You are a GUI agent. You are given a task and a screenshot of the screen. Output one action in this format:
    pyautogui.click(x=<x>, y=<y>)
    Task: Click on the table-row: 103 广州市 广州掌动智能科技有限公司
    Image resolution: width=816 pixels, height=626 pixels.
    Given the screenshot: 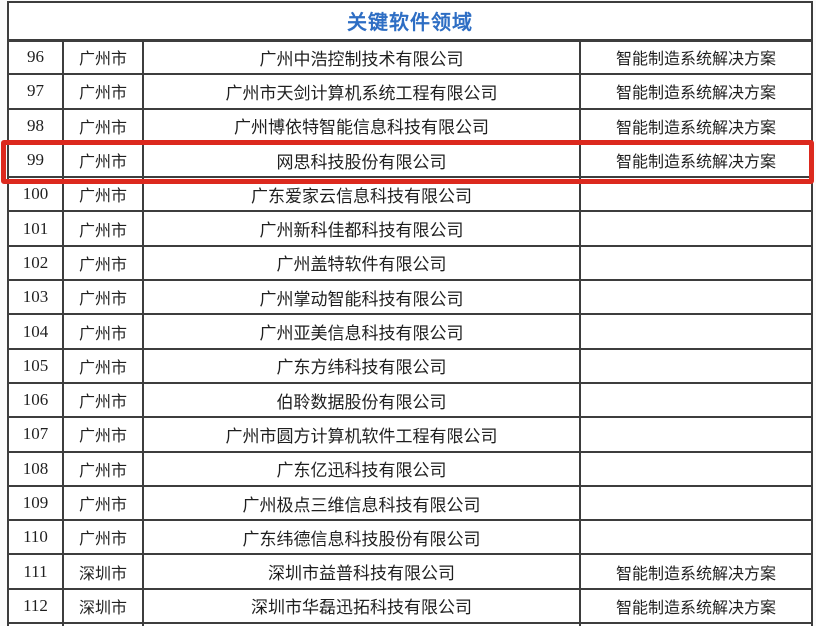 What is the action you would take?
    pyautogui.click(x=410, y=297)
    